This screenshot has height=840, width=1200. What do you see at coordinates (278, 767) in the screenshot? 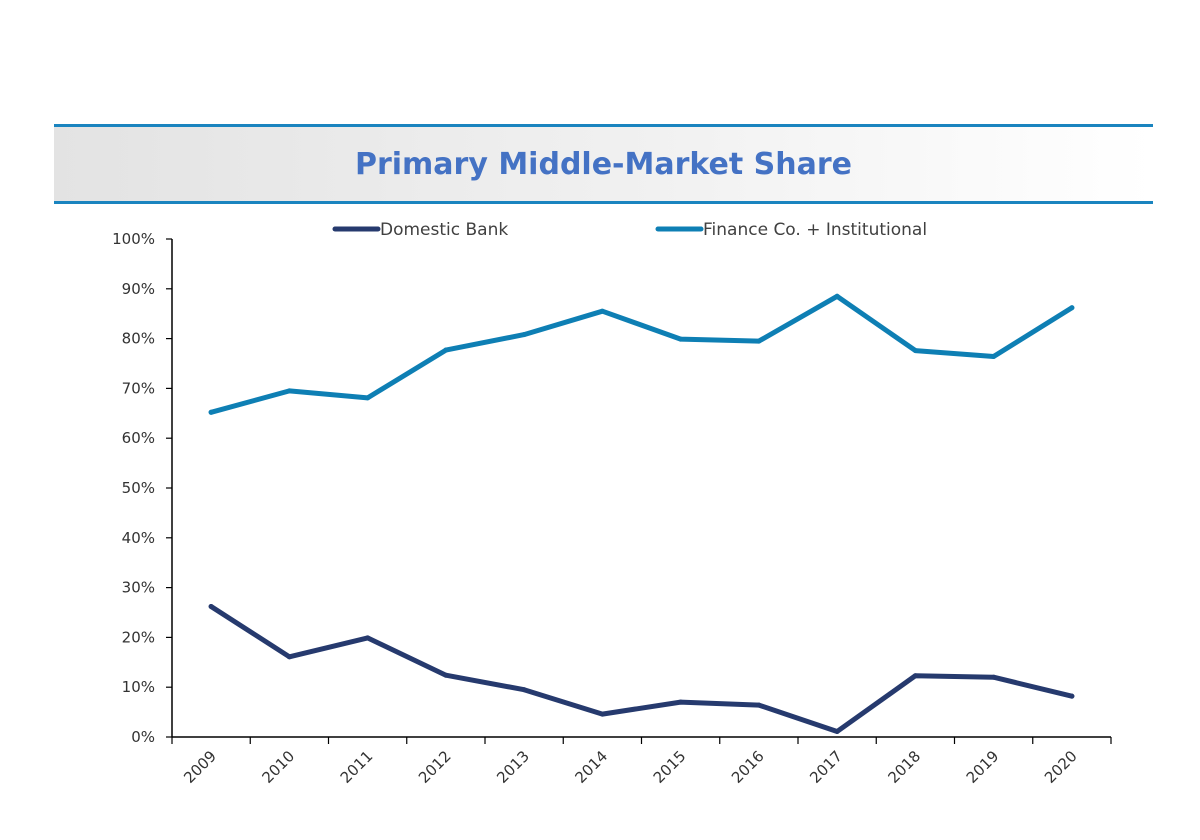
I see `x-tick-label: 2010` at bounding box center [278, 767].